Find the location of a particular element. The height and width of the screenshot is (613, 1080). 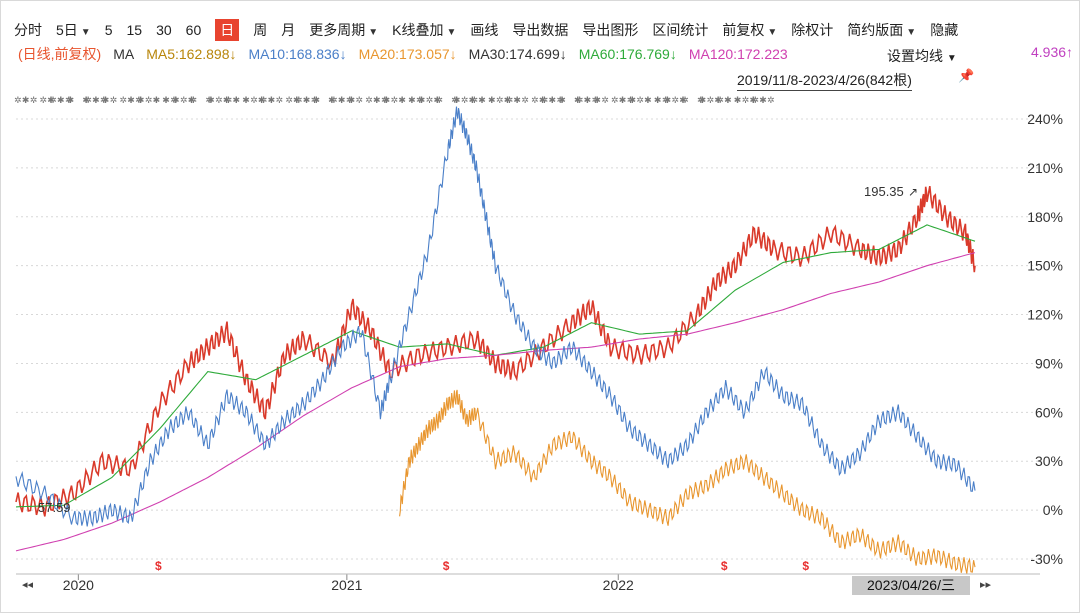

y-tick-label: 150% is located at coordinates (1045, 266).